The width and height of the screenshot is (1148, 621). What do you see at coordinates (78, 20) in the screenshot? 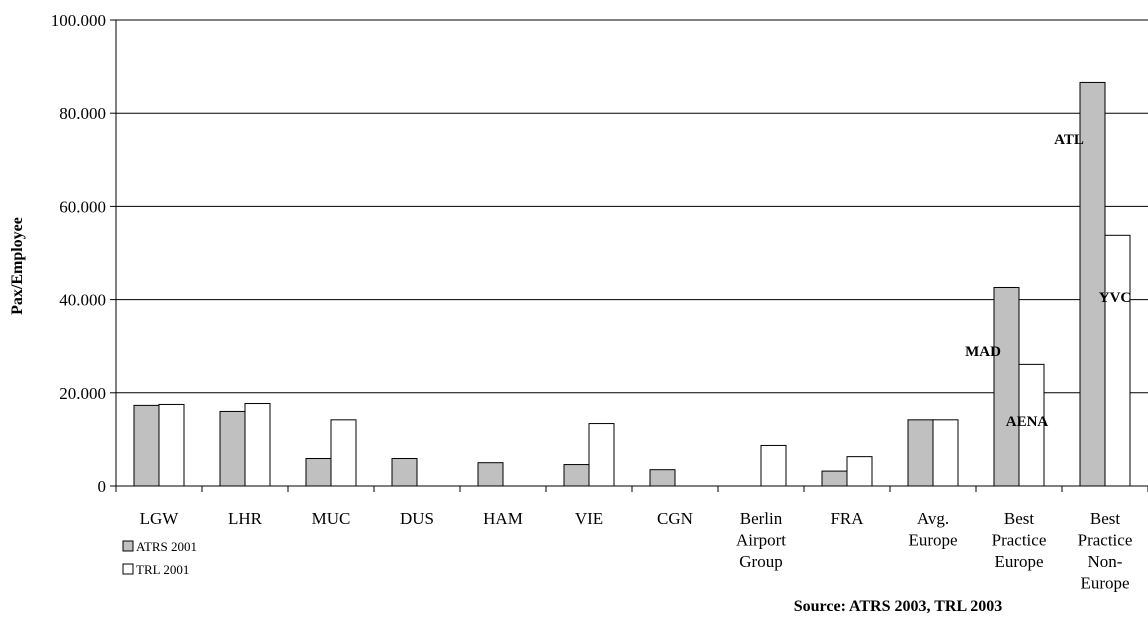
I see `y-tick-label: 100.000` at bounding box center [78, 20].